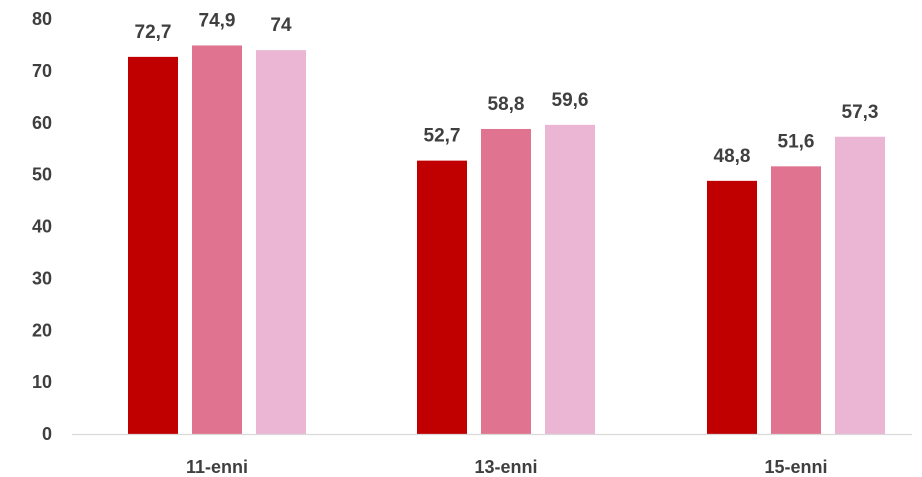 This screenshot has width=922, height=477. I want to click on x-category-label: 11-enni, so click(217, 467).